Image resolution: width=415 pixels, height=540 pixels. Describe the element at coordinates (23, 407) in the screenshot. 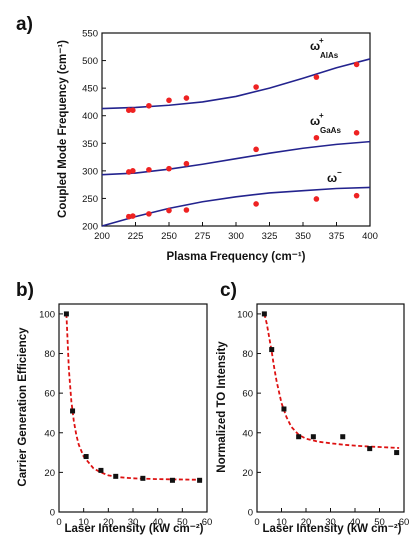

I see `chart-b-ylabel: Carrier Generation Efficiency` at that location.